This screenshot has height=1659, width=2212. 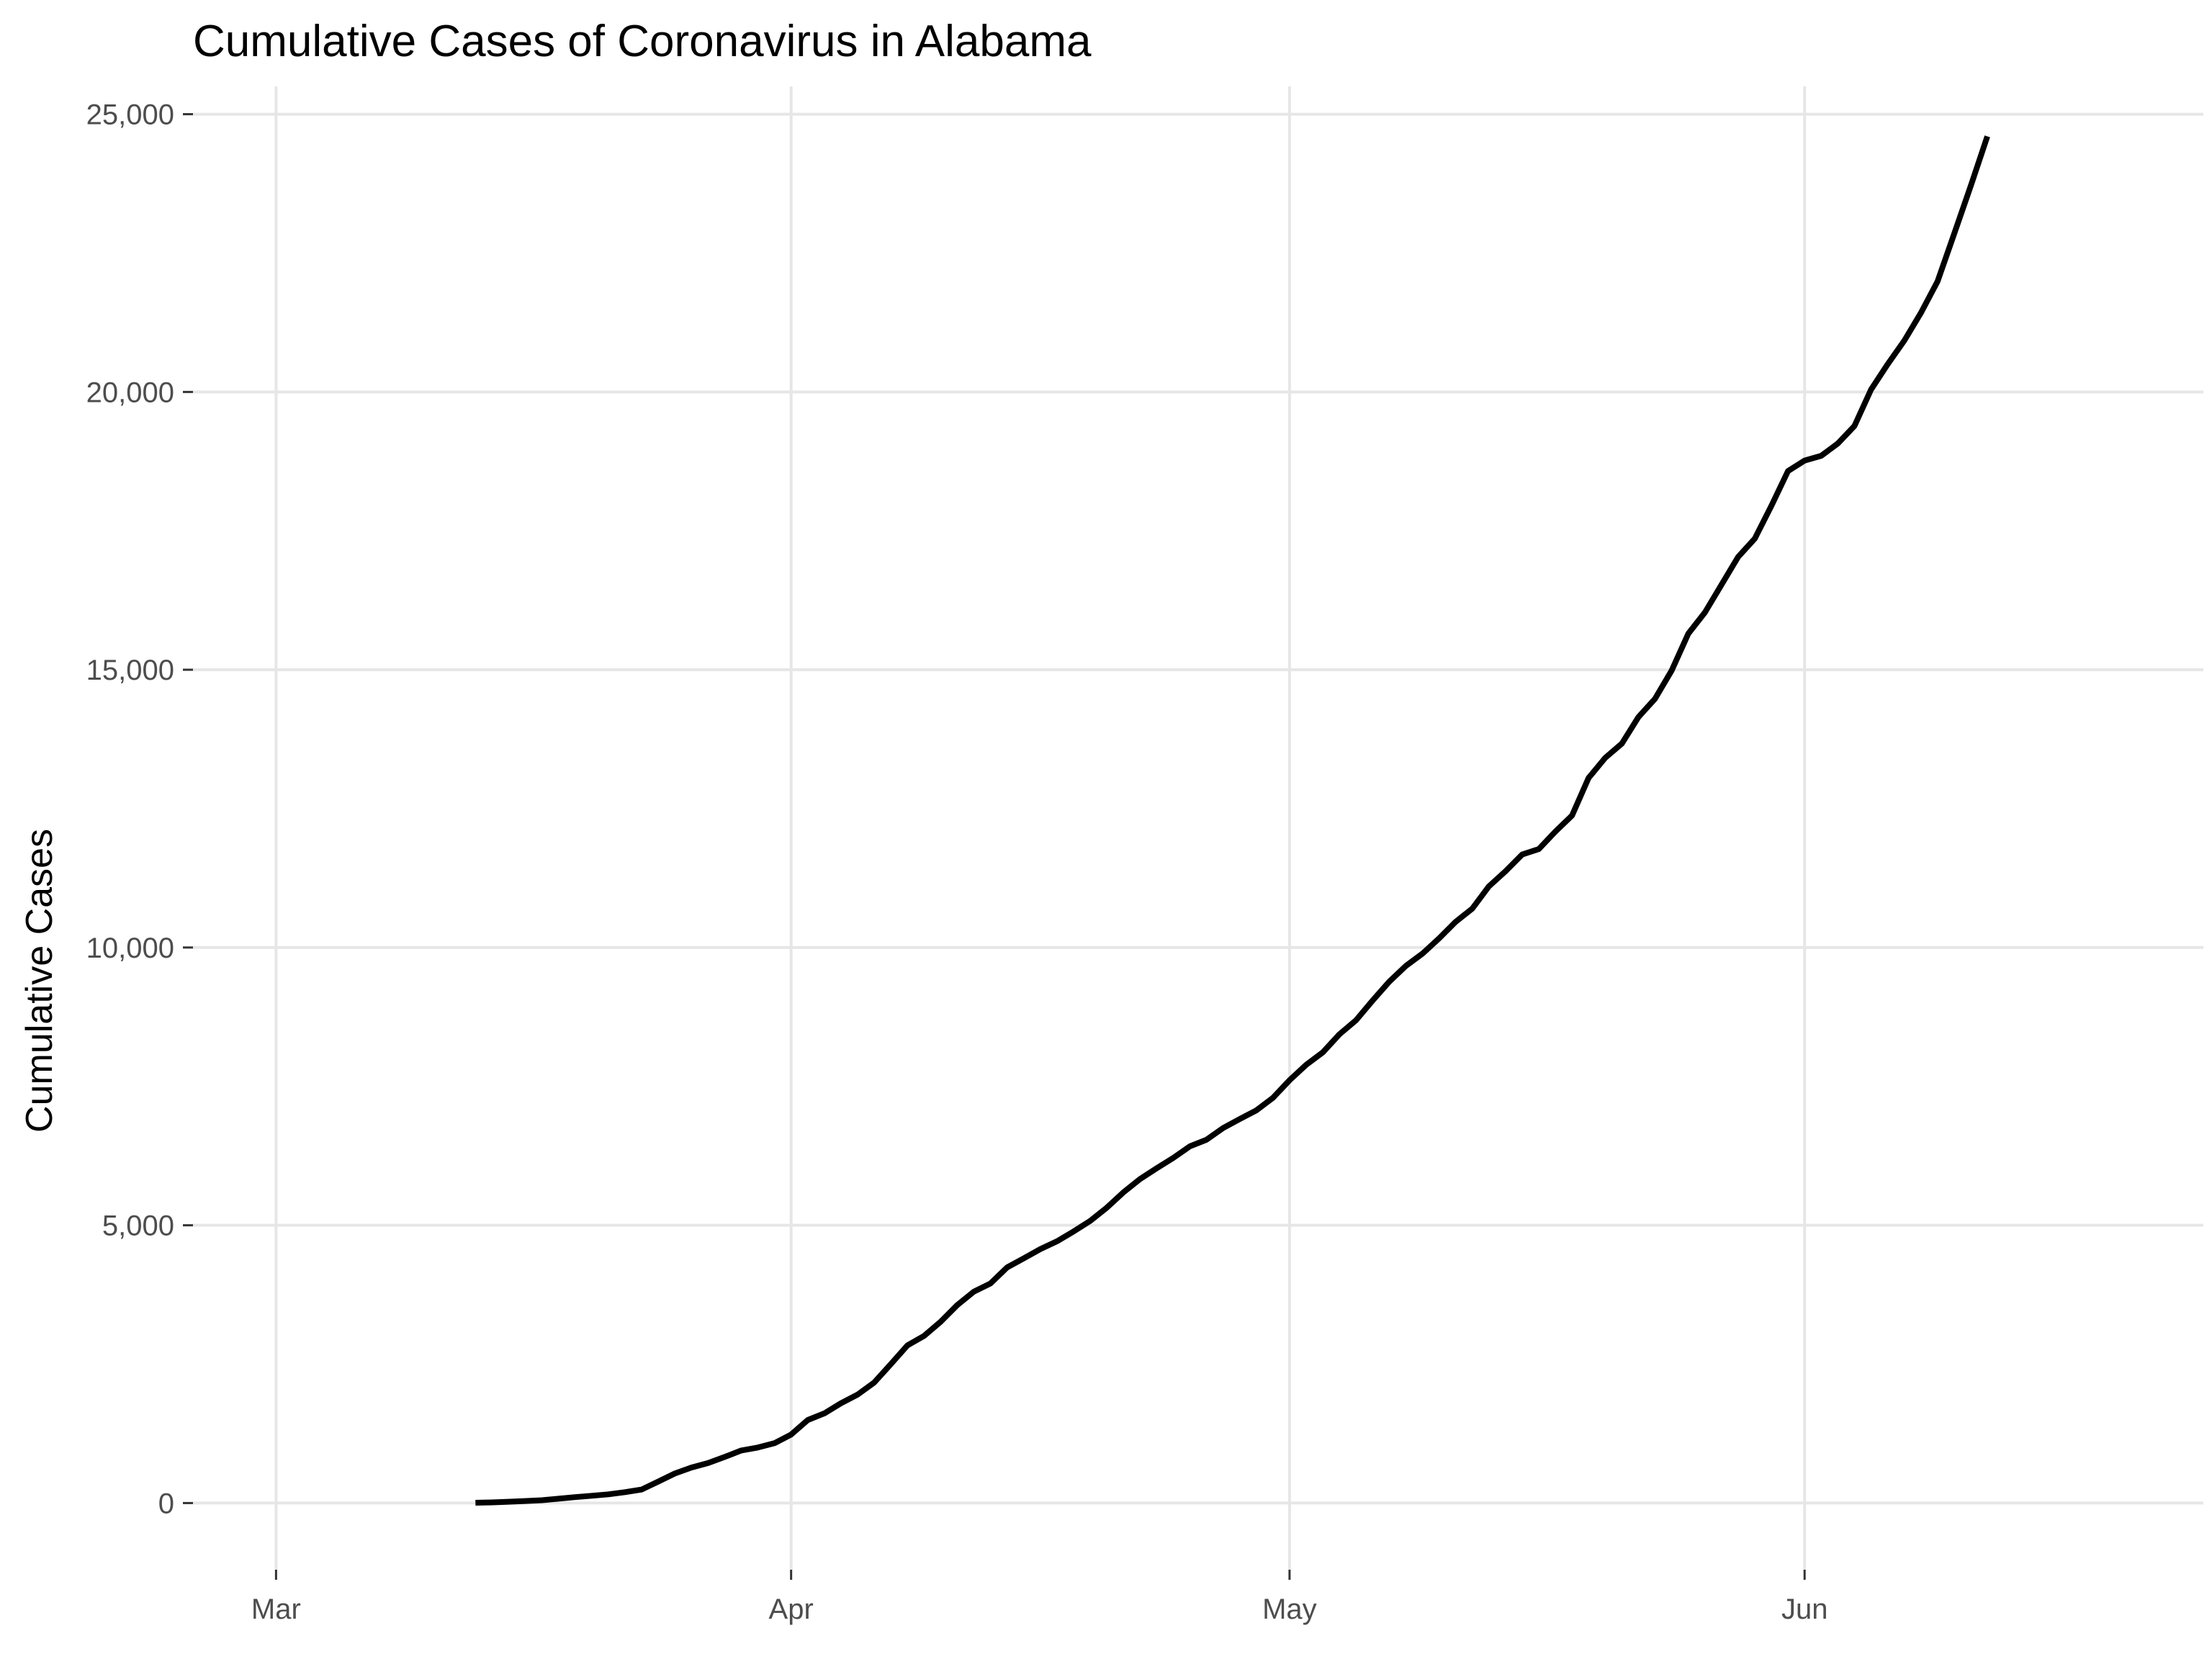 What do you see at coordinates (130, 393) in the screenshot?
I see `y-tick-label: 20,000` at bounding box center [130, 393].